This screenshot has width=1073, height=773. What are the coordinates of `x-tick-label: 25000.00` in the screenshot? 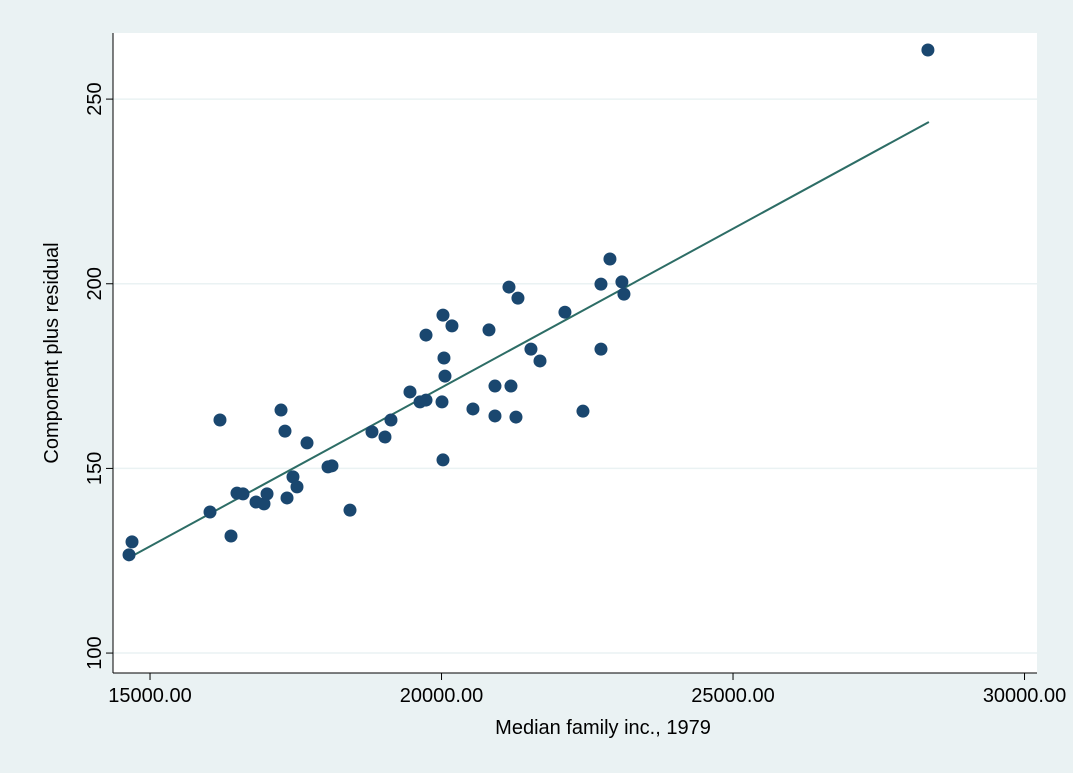 It's located at (732, 696).